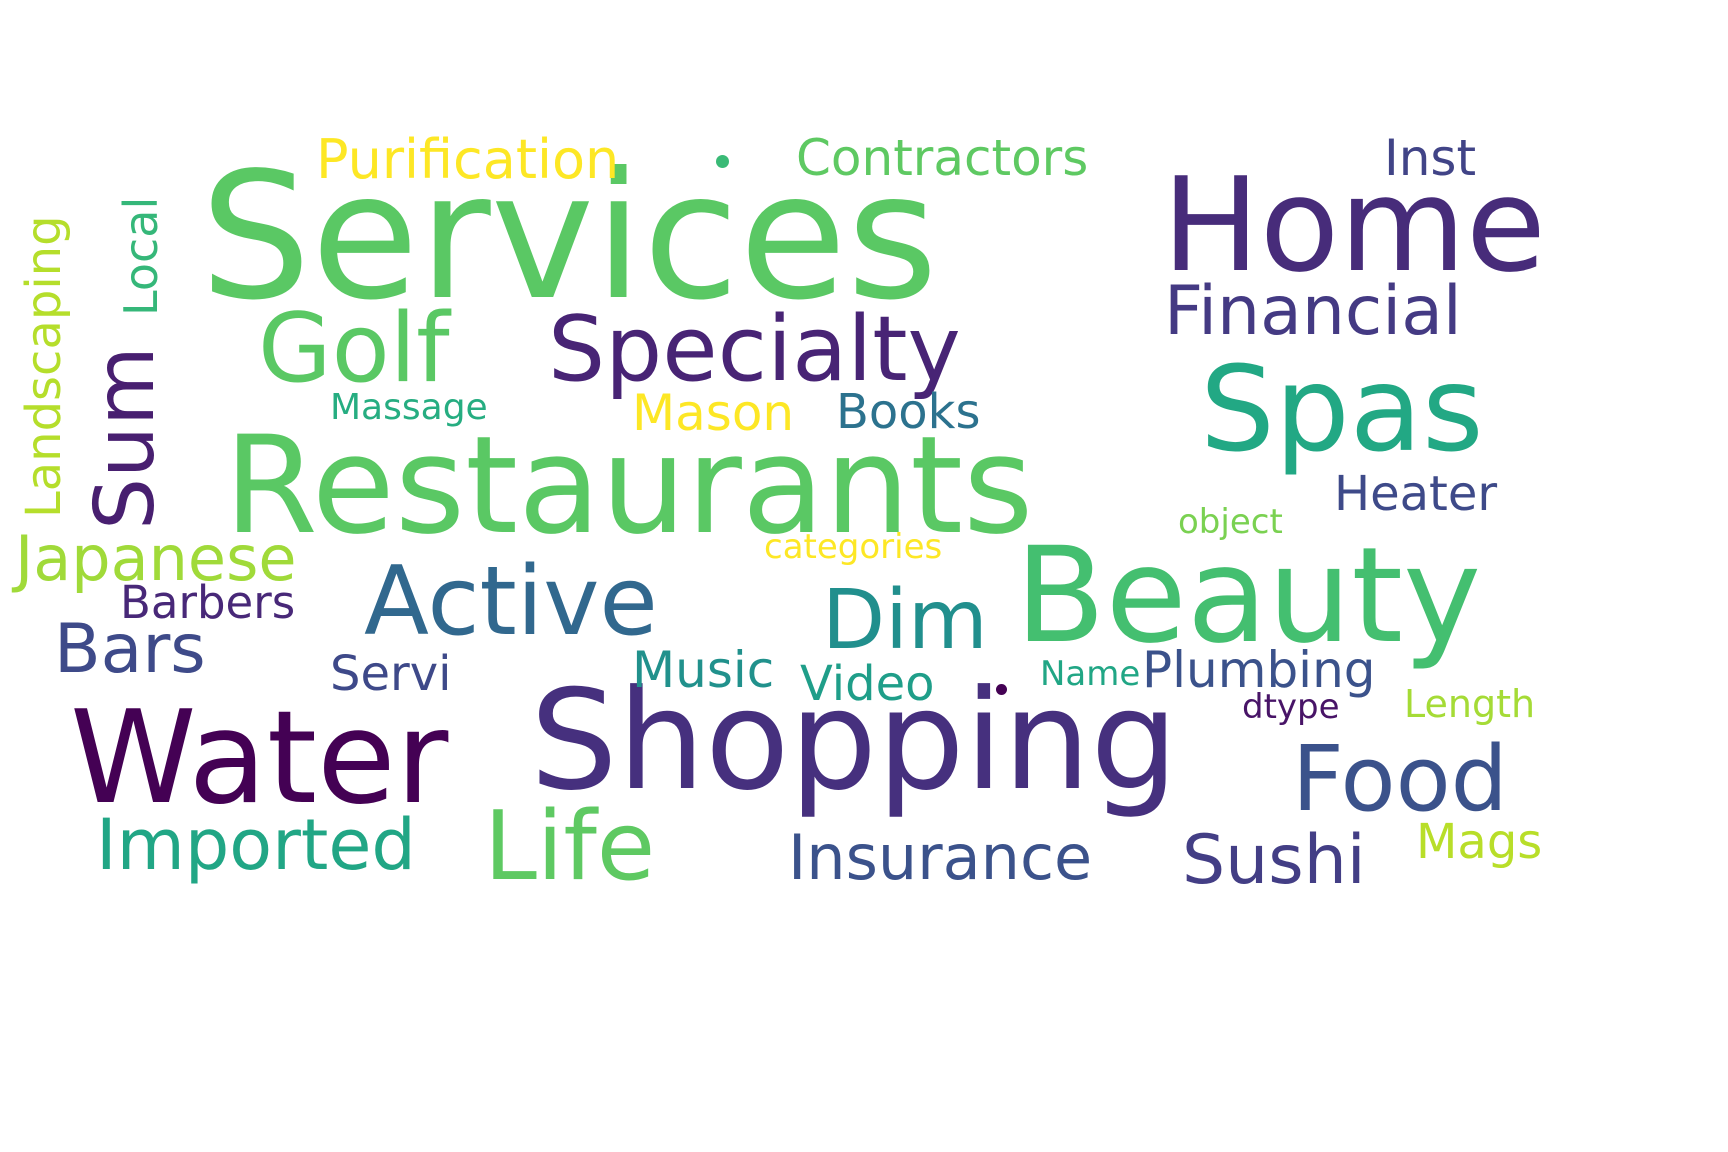  What do you see at coordinates (867, 684) in the screenshot?
I see `word-video: Video` at bounding box center [867, 684].